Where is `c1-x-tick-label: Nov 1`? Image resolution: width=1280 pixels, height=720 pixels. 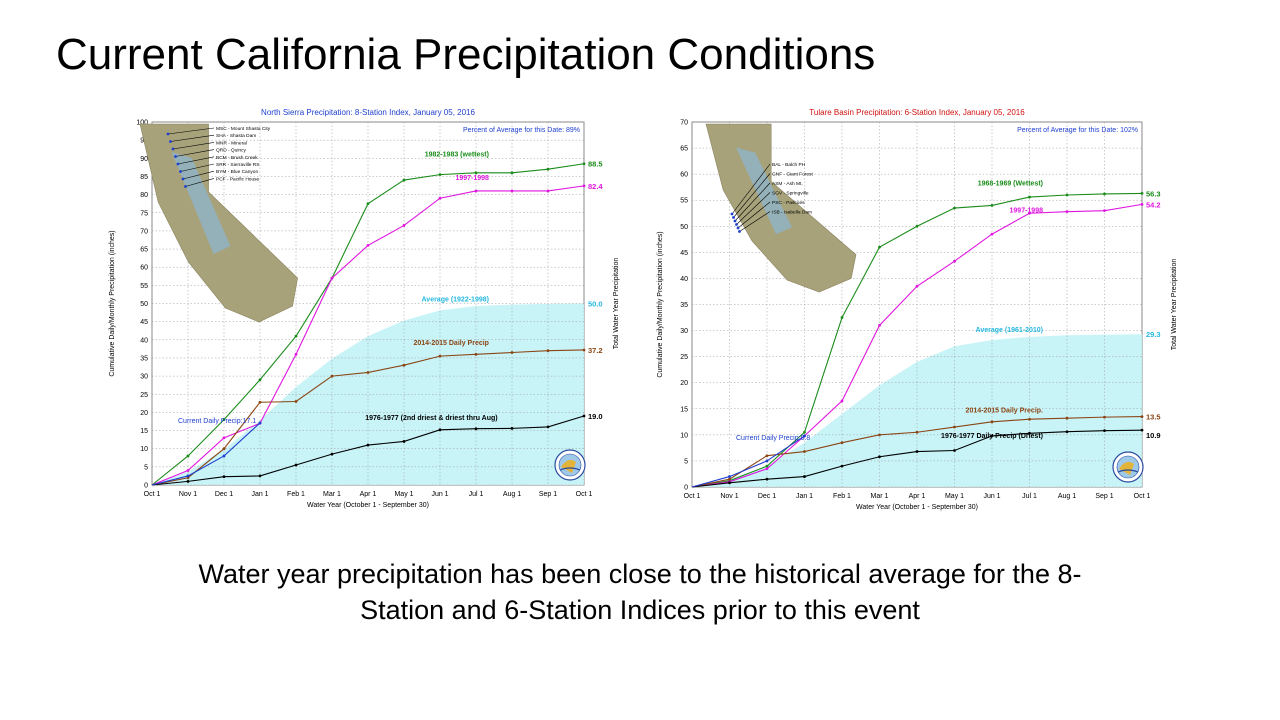 c1-x-tick-label: Nov 1 is located at coordinates (729, 496).